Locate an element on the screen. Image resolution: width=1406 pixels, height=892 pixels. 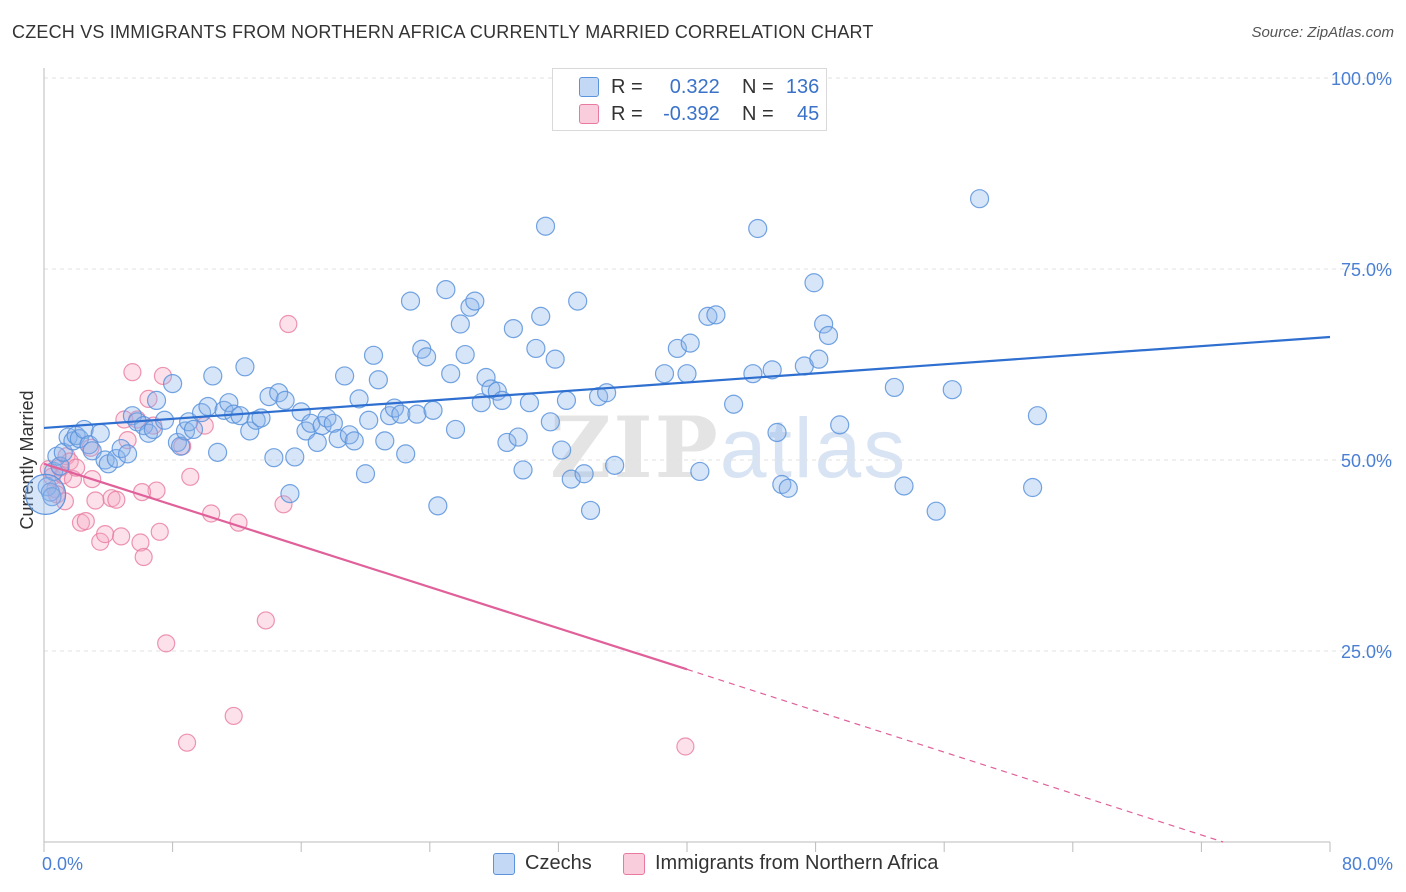
legend-swatch-czechs is located at coordinates (589, 87).